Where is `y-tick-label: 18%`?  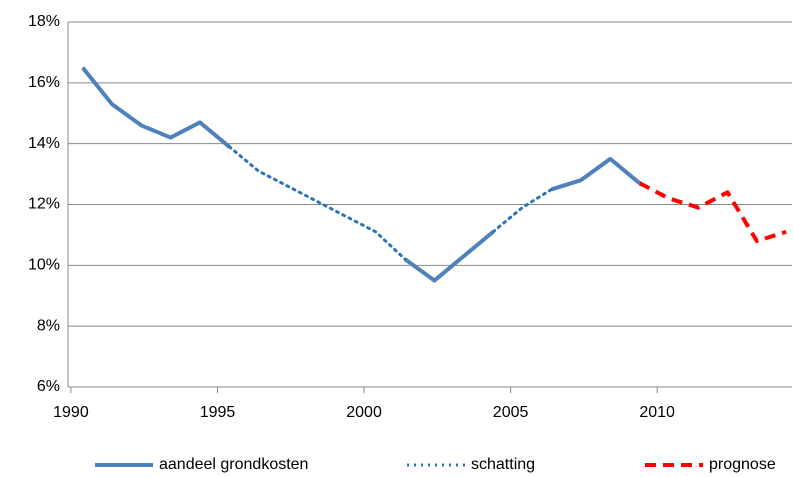
y-tick-label: 18% is located at coordinates (44, 21).